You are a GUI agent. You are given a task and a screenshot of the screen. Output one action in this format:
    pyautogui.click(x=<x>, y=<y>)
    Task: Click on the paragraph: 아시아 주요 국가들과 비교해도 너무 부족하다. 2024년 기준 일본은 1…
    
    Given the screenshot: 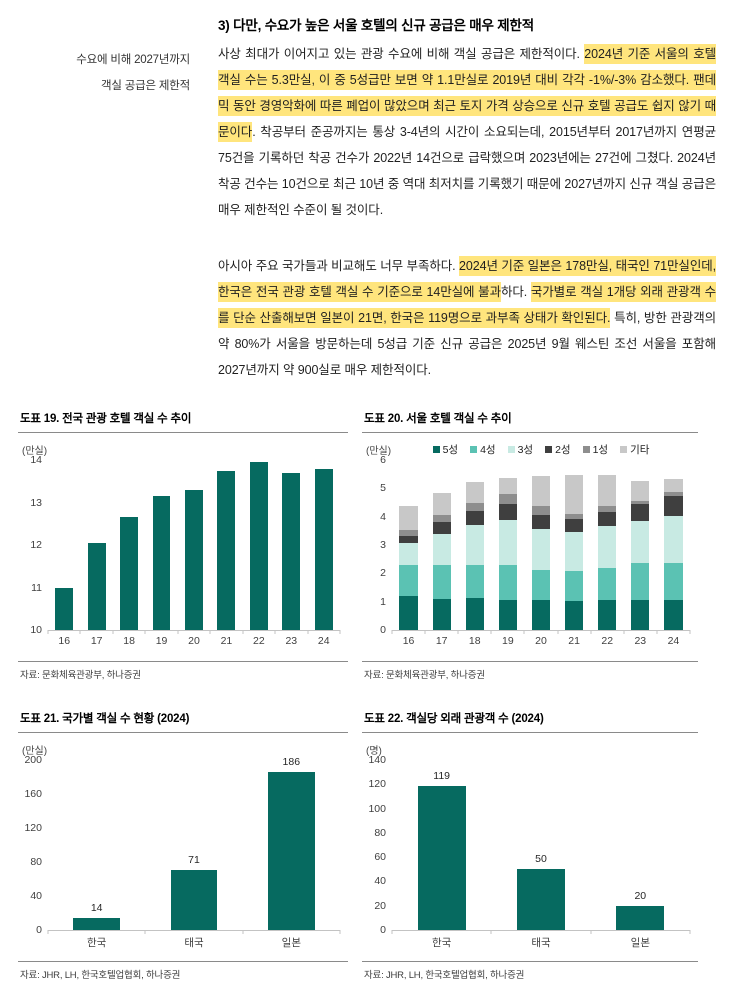 What is the action you would take?
    pyautogui.click(x=467, y=318)
    